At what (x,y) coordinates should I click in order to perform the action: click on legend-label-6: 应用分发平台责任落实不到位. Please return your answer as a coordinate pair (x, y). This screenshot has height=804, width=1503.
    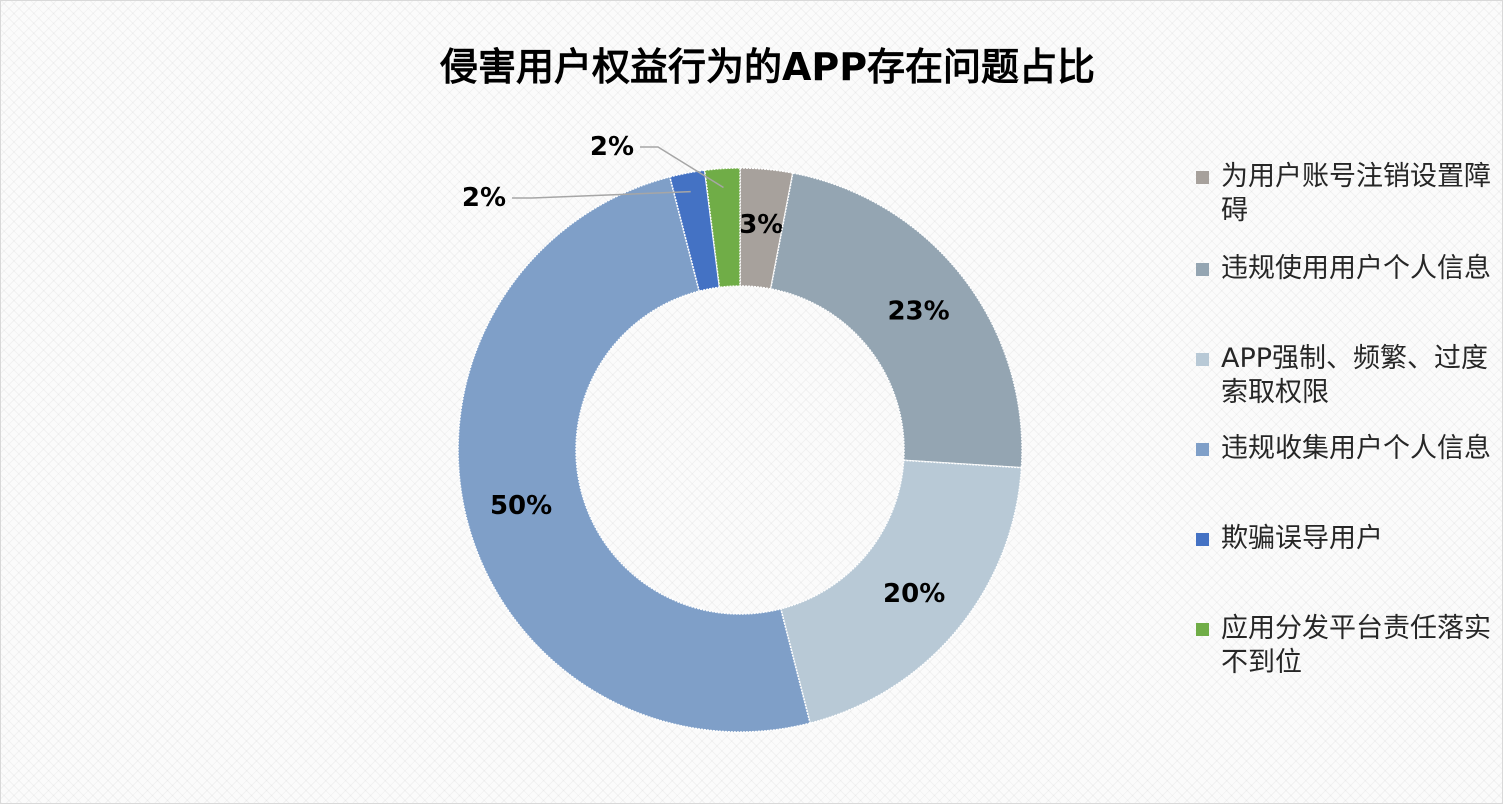
    Looking at the image, I should click on (1356, 645).